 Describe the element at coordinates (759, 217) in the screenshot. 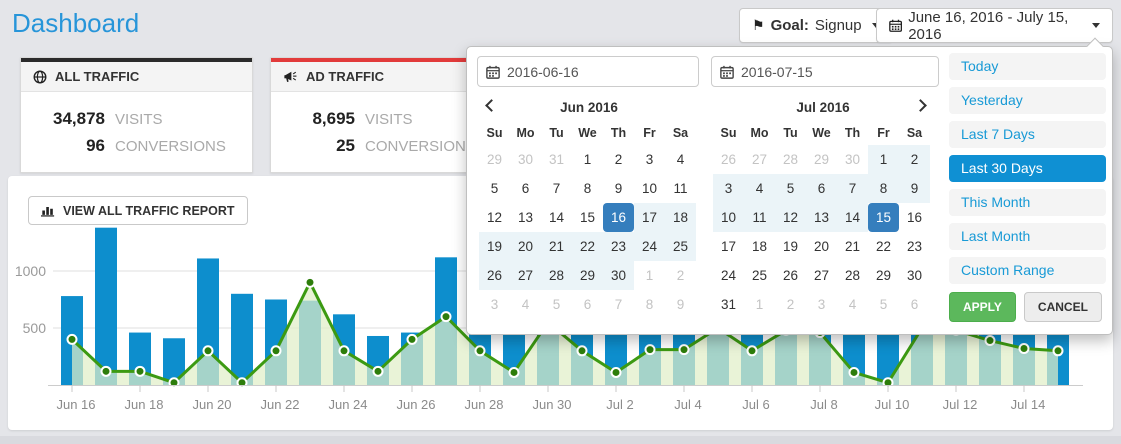

I see `day-cell: 11` at that location.